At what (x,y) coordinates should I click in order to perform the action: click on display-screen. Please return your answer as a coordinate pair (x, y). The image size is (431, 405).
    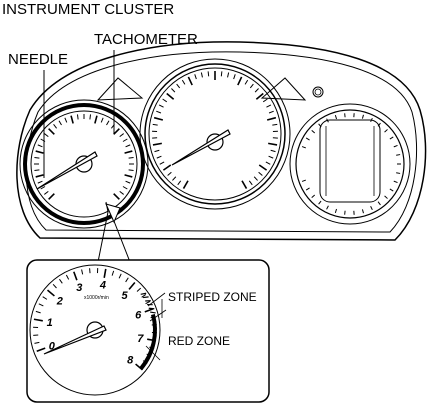
    Looking at the image, I should click on (350, 161).